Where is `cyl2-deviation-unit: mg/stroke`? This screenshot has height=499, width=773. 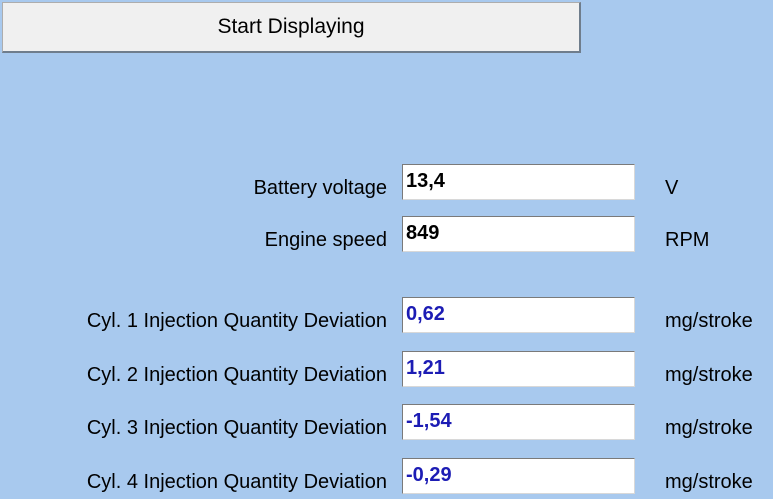 cyl2-deviation-unit: mg/stroke is located at coordinates (709, 375).